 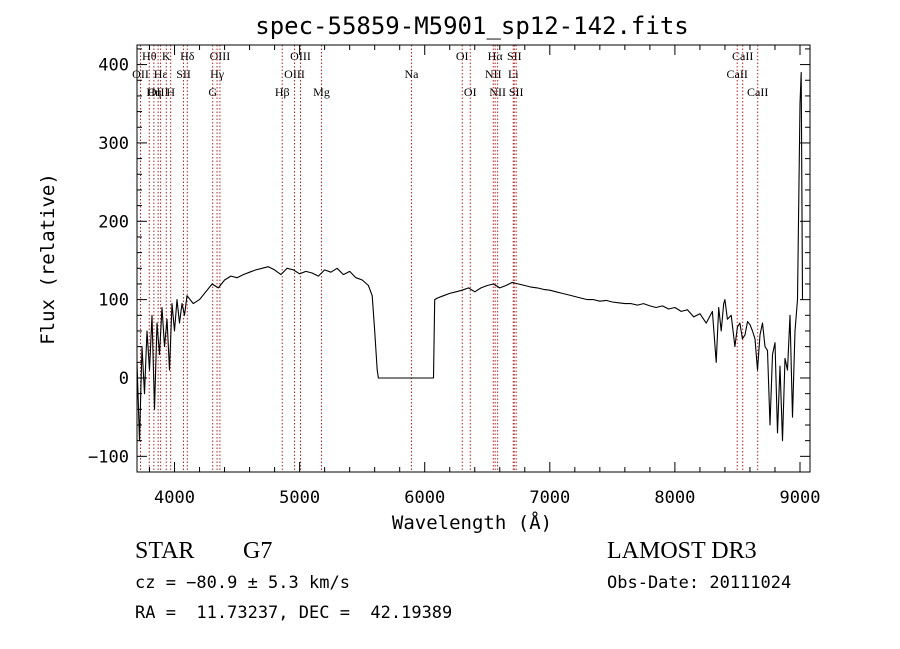 What do you see at coordinates (212, 92) in the screenshot?
I see `line-label: G` at bounding box center [212, 92].